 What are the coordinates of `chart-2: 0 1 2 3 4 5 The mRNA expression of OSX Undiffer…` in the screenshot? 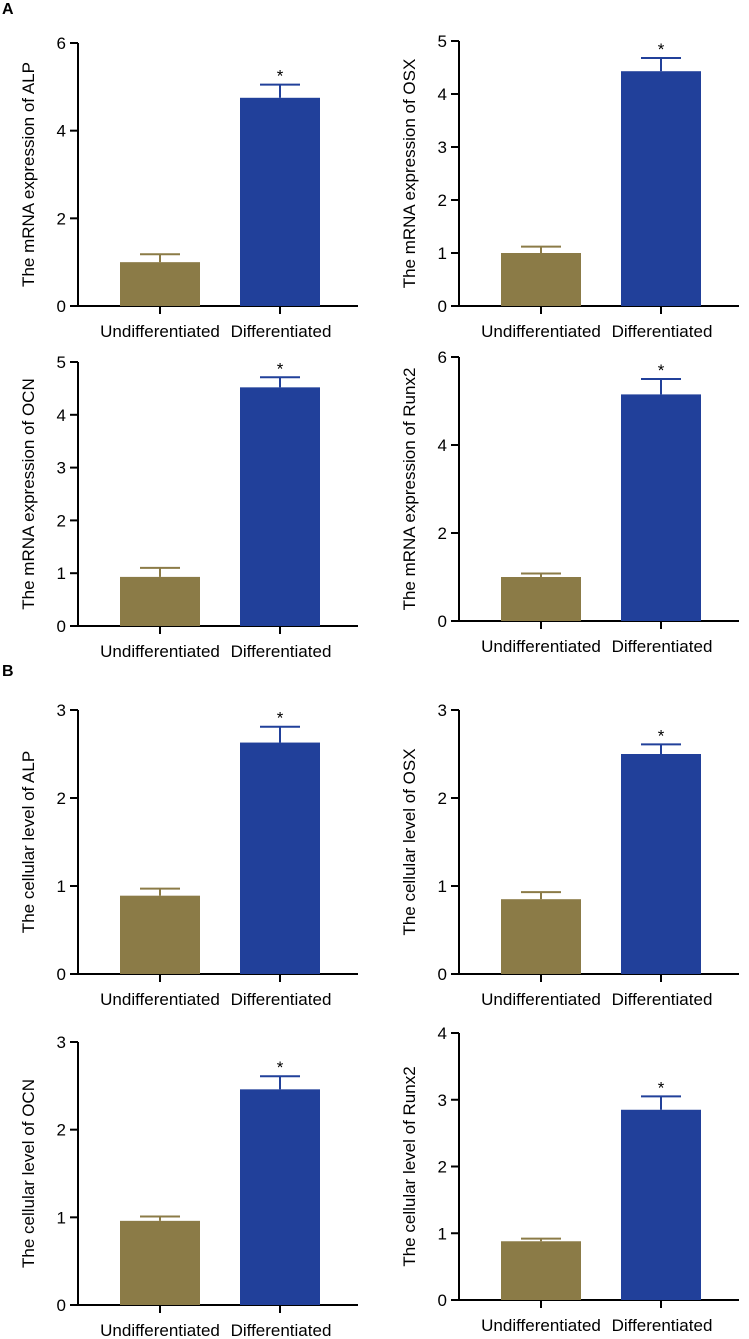 It's located at (569, 186).